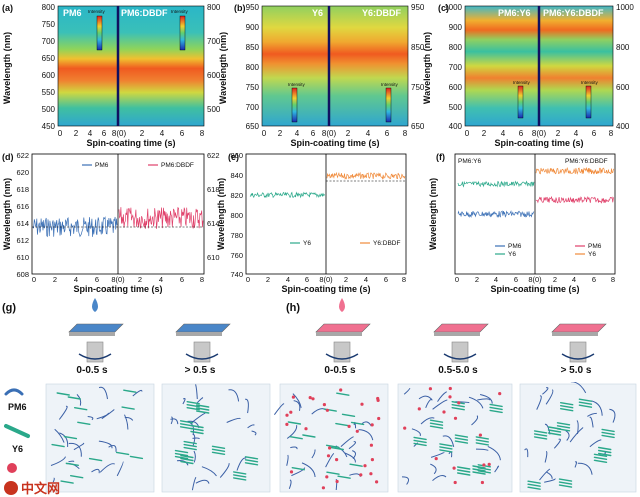 This screenshot has width=640, height=497. What do you see at coordinates (236, 274) in the screenshot?
I see `ytick-e: 740` at bounding box center [236, 274].